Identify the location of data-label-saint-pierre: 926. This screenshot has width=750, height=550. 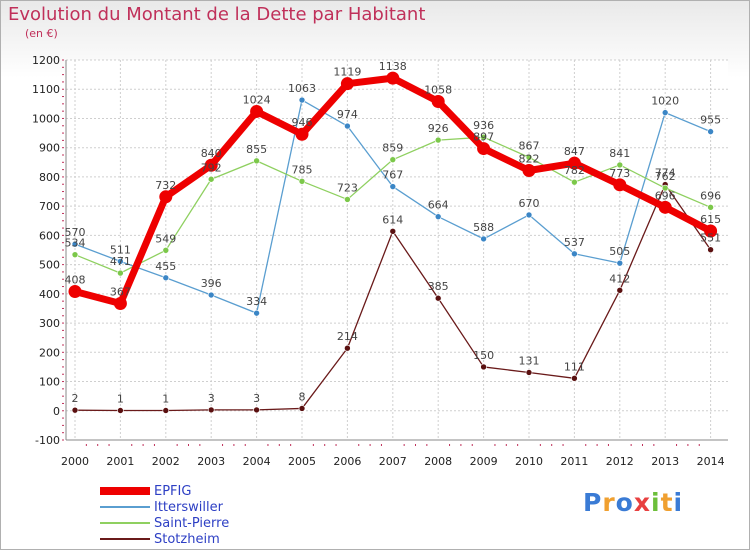
(438, 128).